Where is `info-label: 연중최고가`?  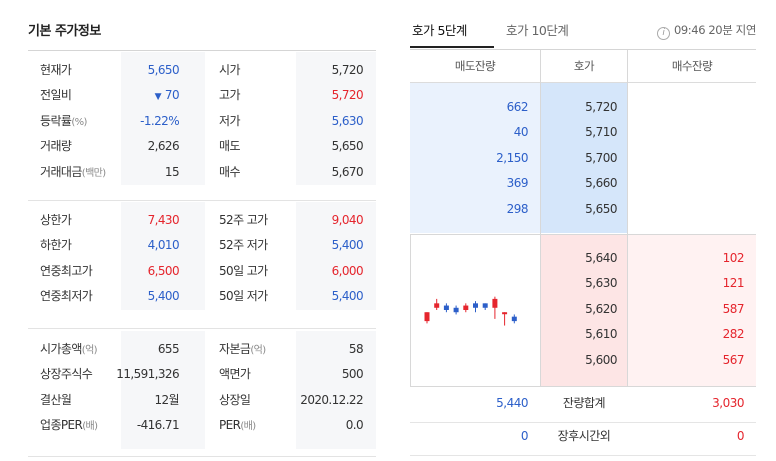
info-label: 연중최고가 is located at coordinates (66, 272).